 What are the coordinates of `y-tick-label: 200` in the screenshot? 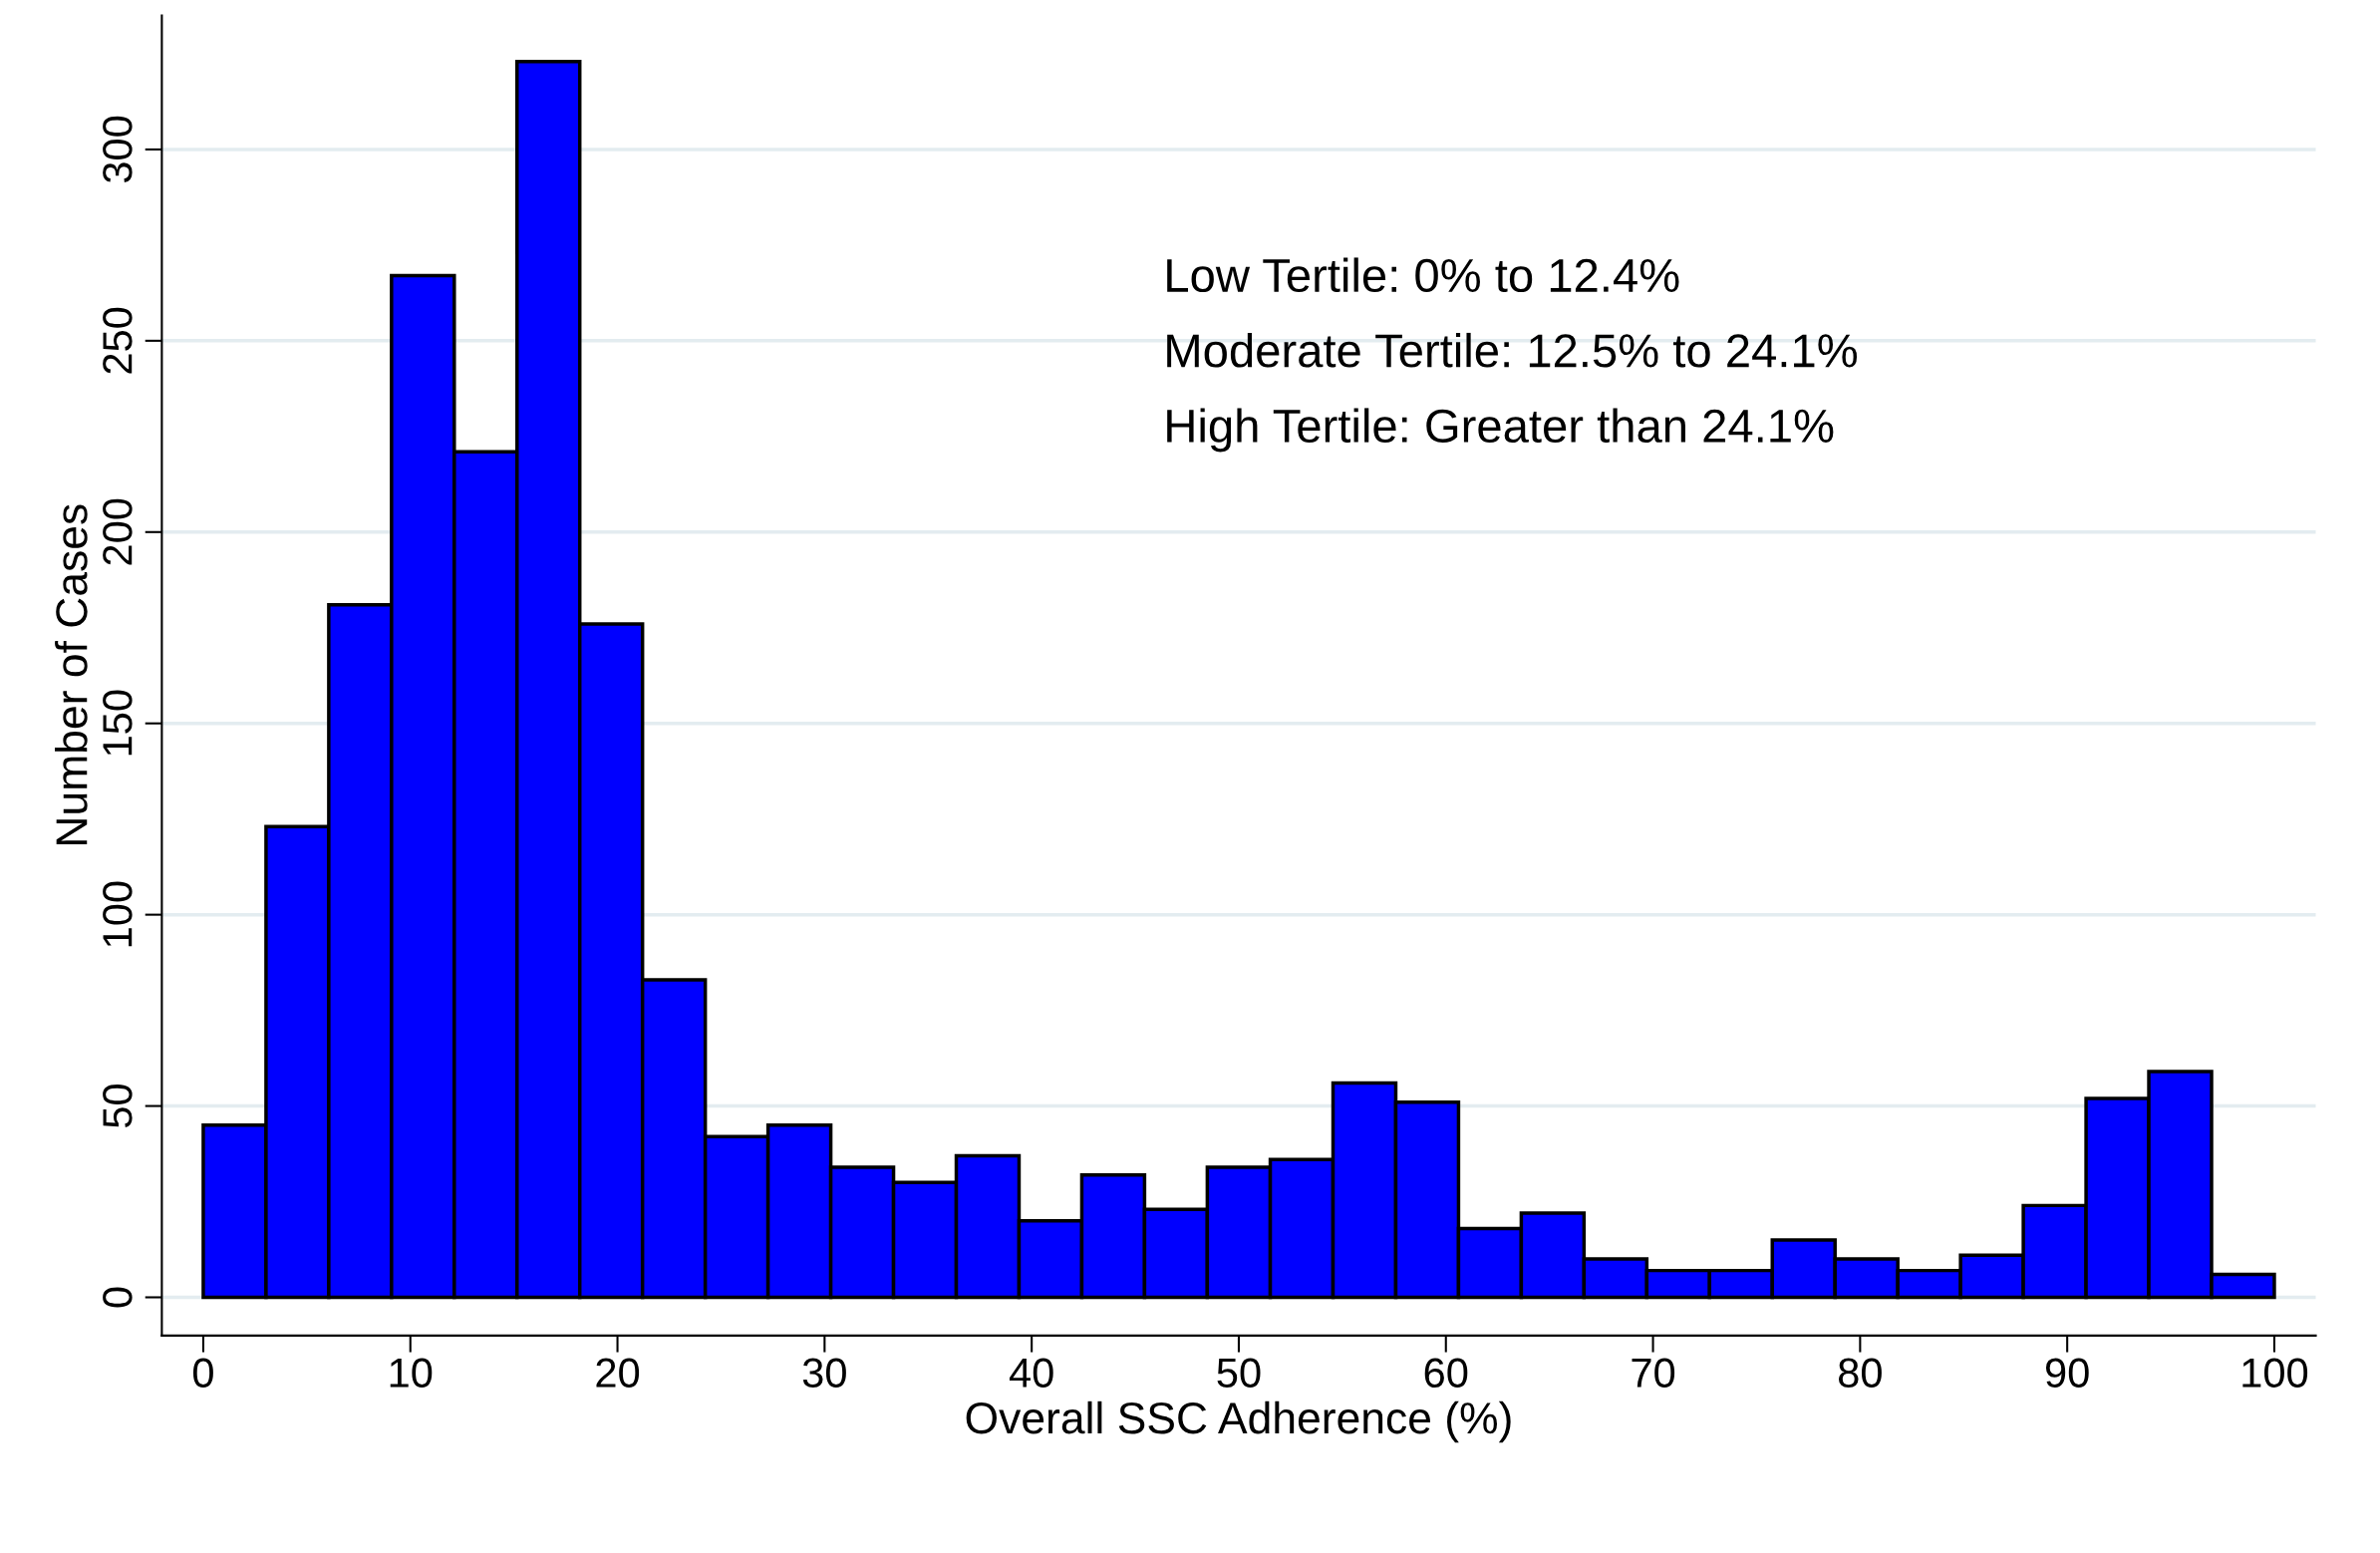 It's located at (118, 531).